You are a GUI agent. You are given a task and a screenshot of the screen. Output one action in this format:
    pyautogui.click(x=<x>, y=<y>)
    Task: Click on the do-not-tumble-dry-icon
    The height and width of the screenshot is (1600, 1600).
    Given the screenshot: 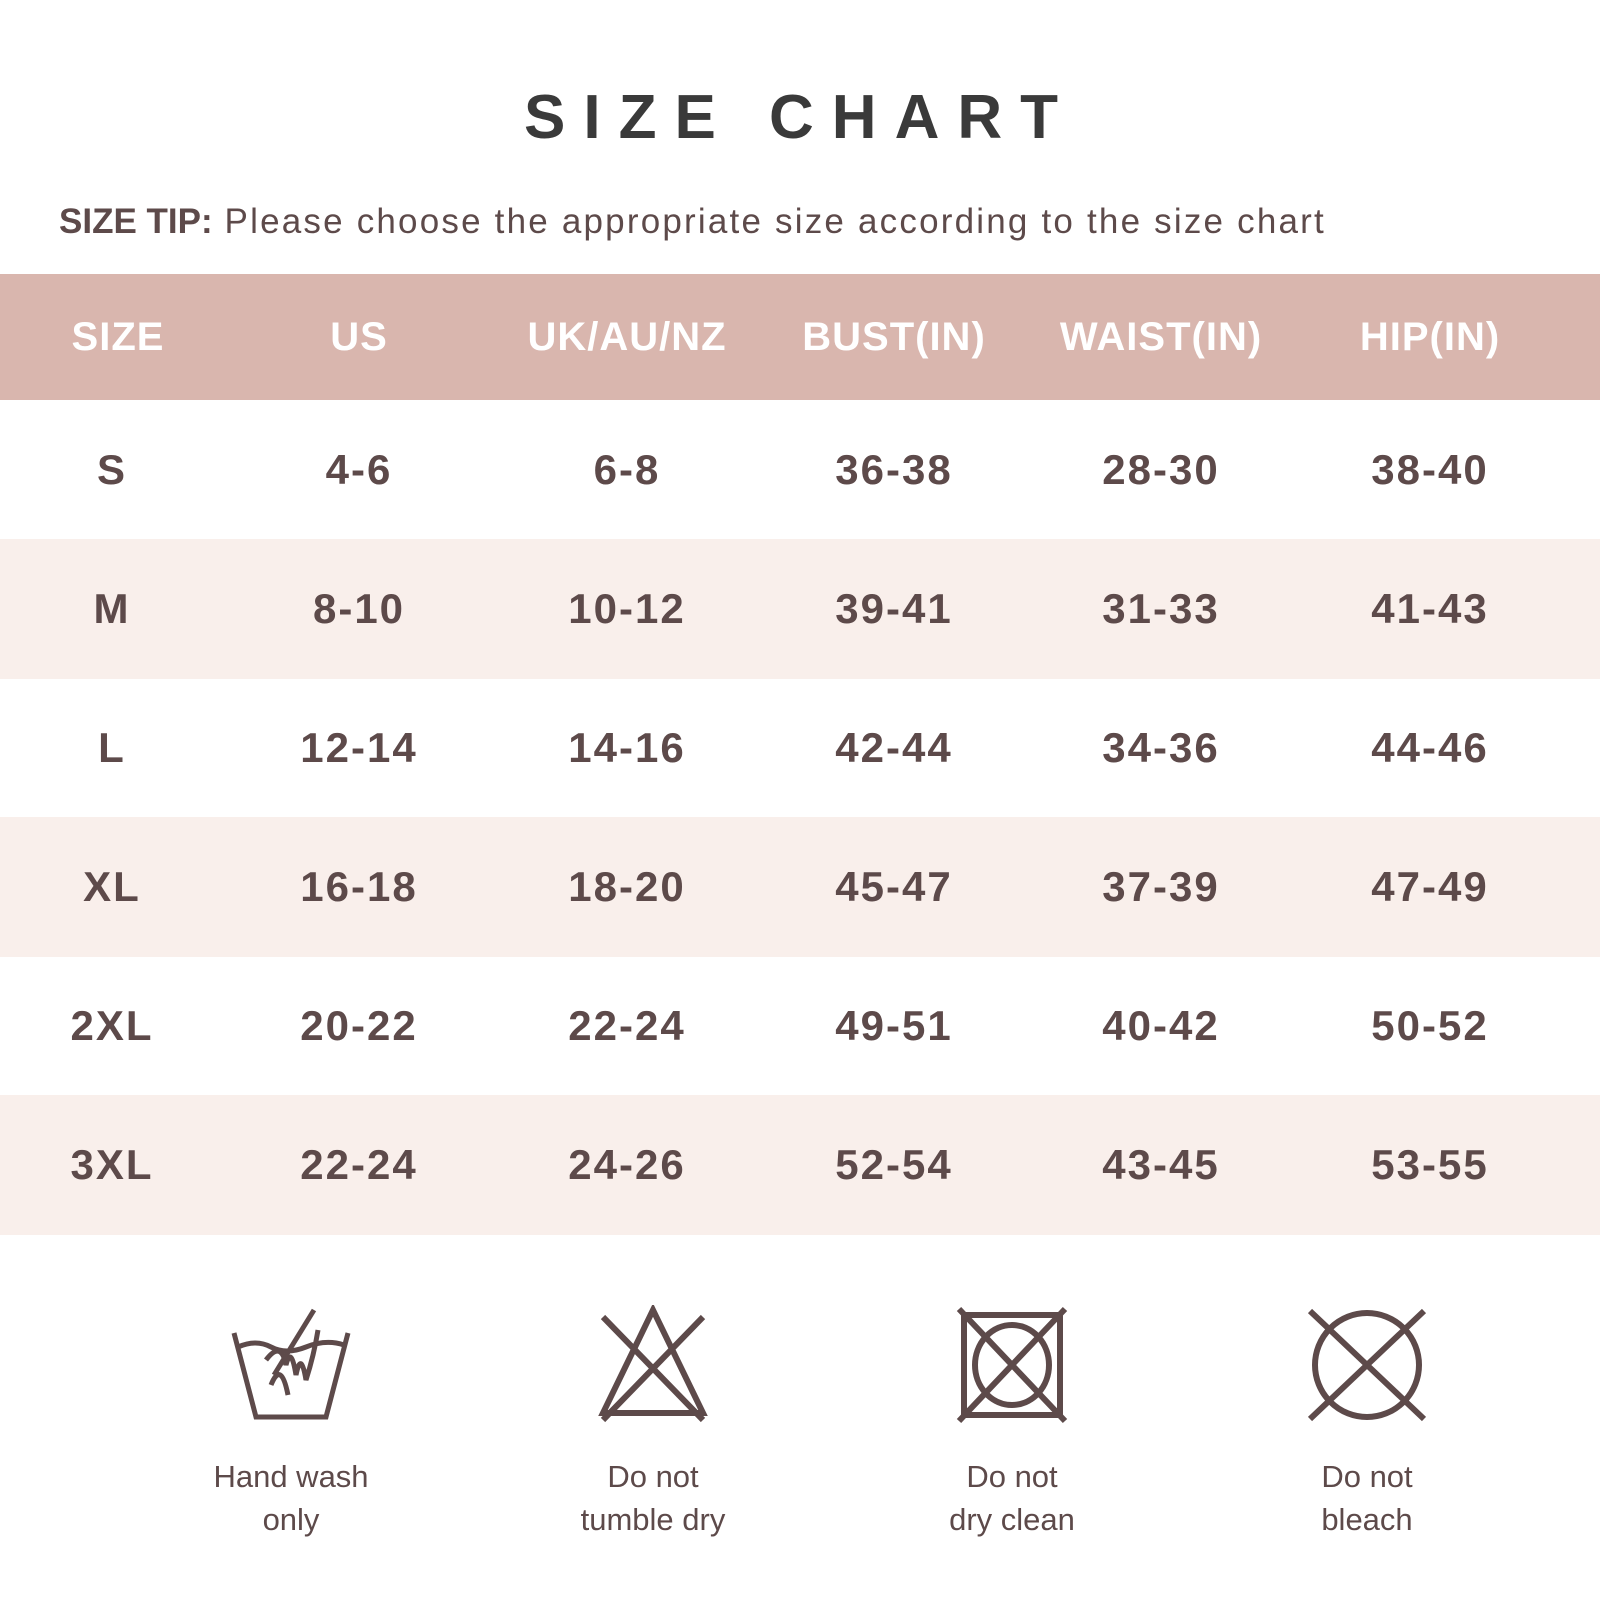 What is the action you would take?
    pyautogui.click(x=653, y=1364)
    